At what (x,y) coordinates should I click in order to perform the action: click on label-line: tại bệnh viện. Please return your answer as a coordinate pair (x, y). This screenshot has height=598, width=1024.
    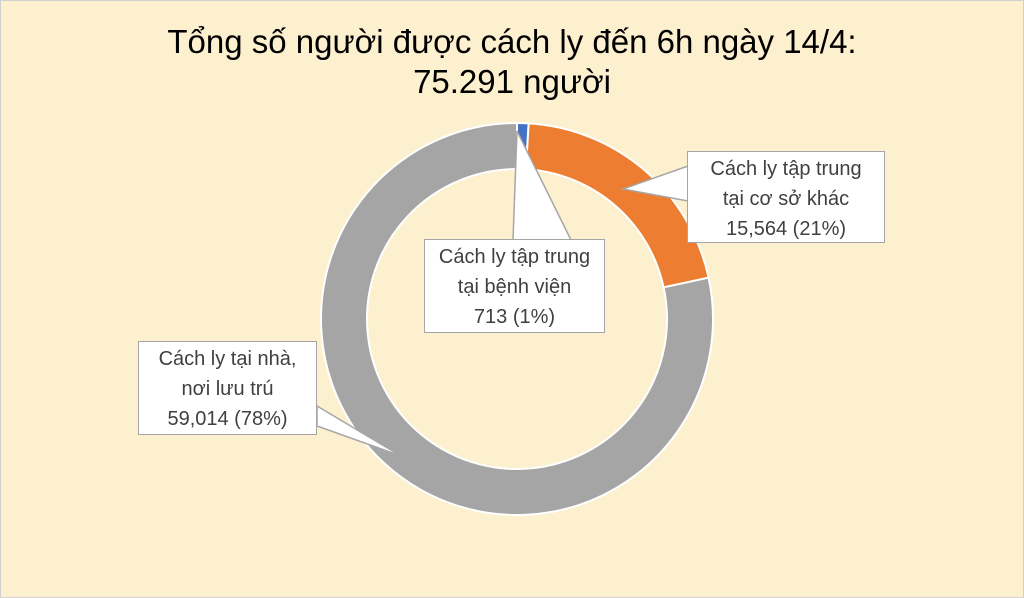
    Looking at the image, I should click on (514, 287).